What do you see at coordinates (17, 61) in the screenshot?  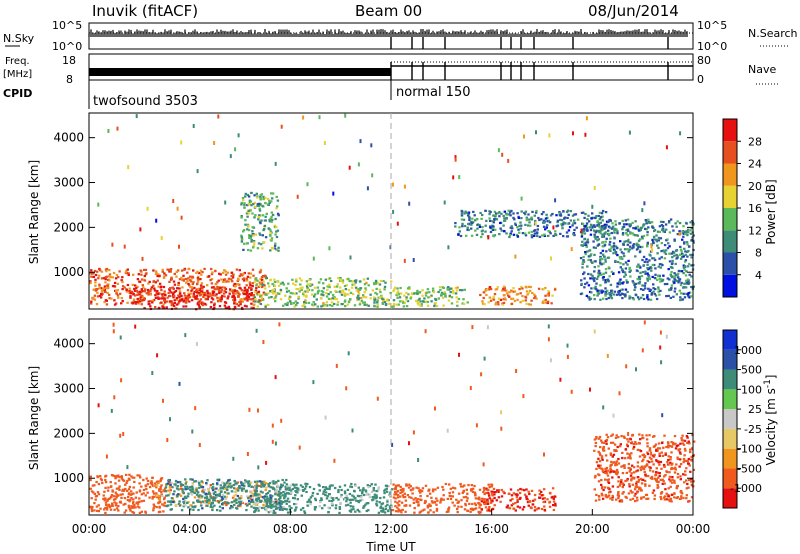 I see `freq-label: Freq.` at bounding box center [17, 61].